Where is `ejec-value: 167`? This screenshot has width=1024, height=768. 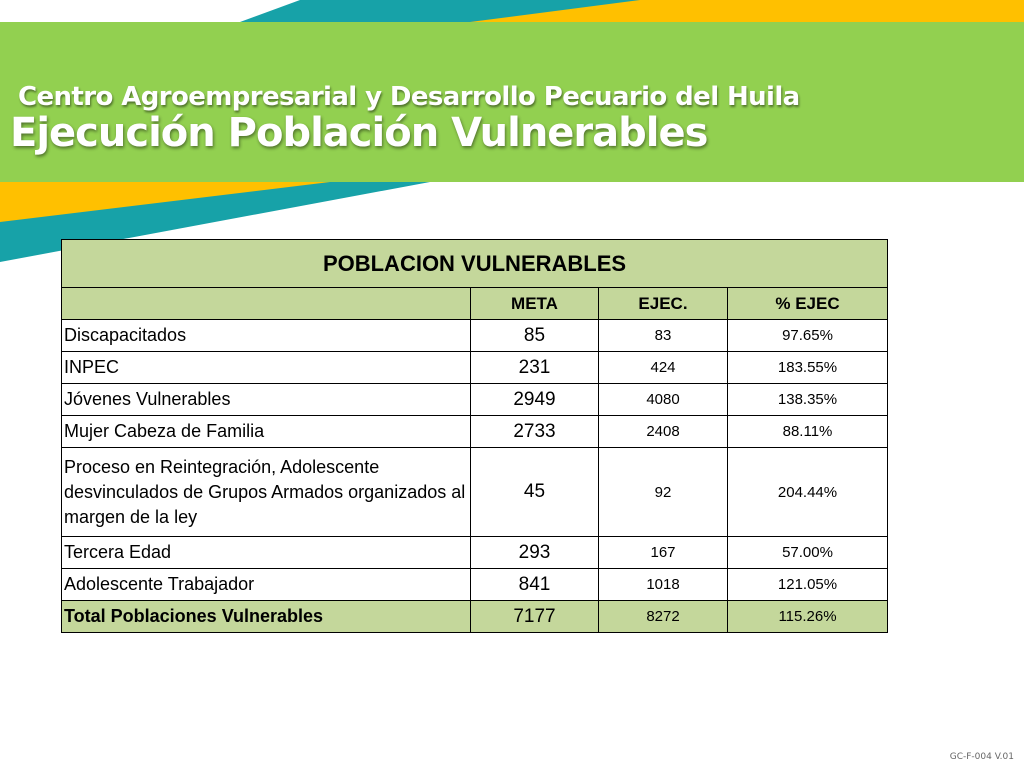 ejec-value: 167 is located at coordinates (663, 552).